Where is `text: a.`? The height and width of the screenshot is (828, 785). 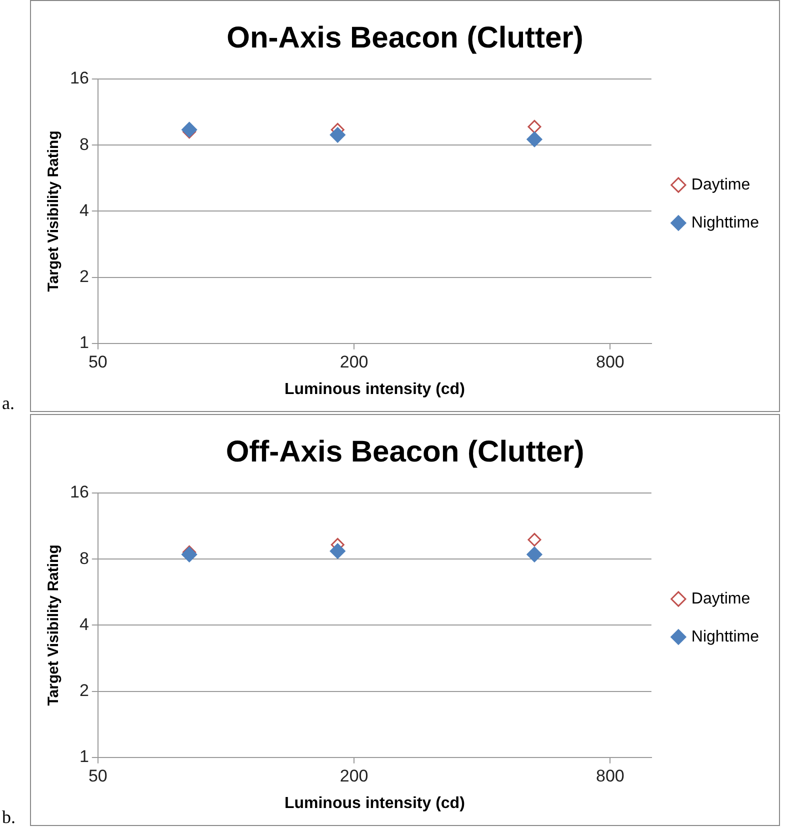
text: a. is located at coordinates (8, 403).